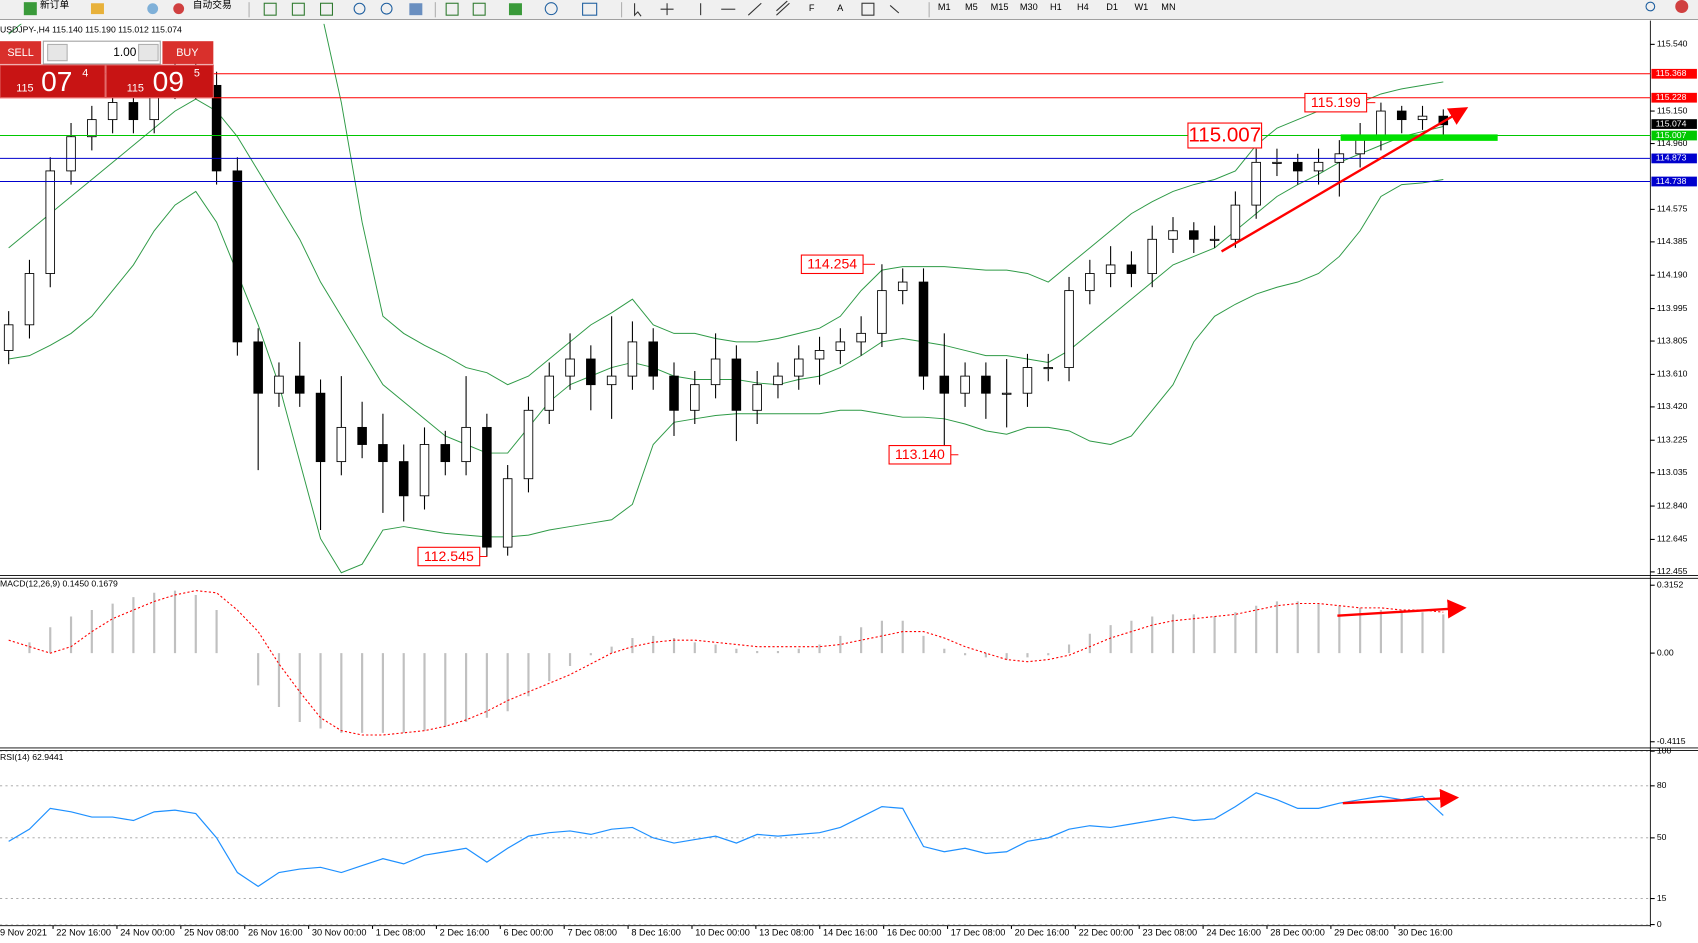 Image resolution: width=1698 pixels, height=943 pixels. Describe the element at coordinates (1029, 7) in the screenshot. I see `timeframe-button: M30` at that location.